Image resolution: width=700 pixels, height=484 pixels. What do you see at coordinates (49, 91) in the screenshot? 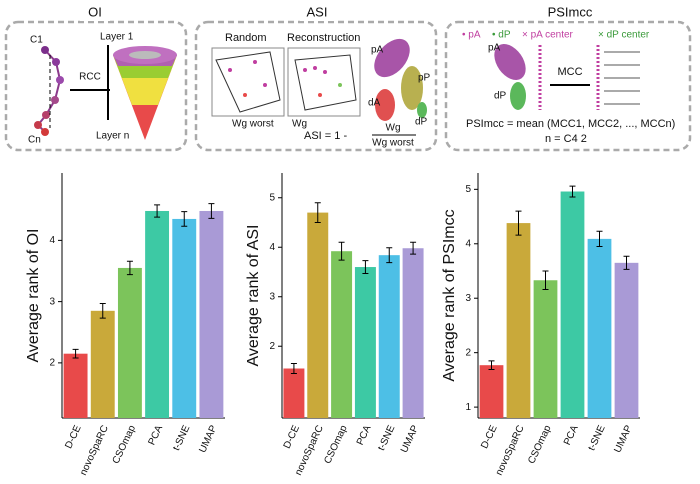
I see `chain` at bounding box center [49, 91].